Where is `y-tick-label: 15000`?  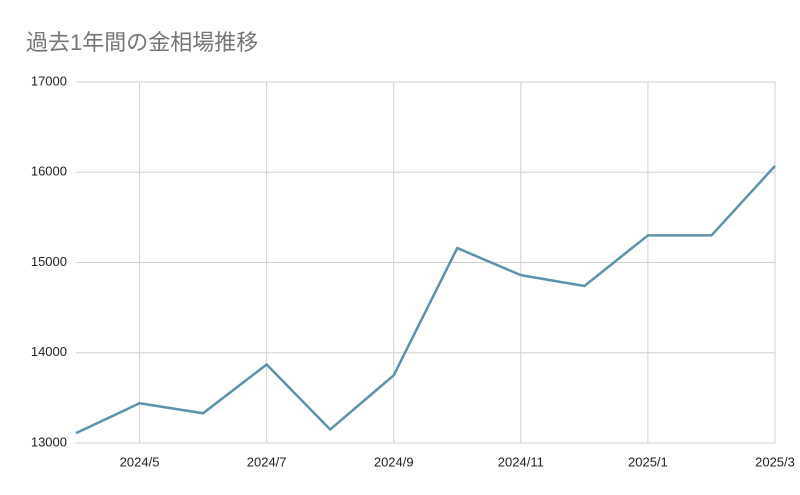
y-tick-label: 15000 is located at coordinates (49, 261).